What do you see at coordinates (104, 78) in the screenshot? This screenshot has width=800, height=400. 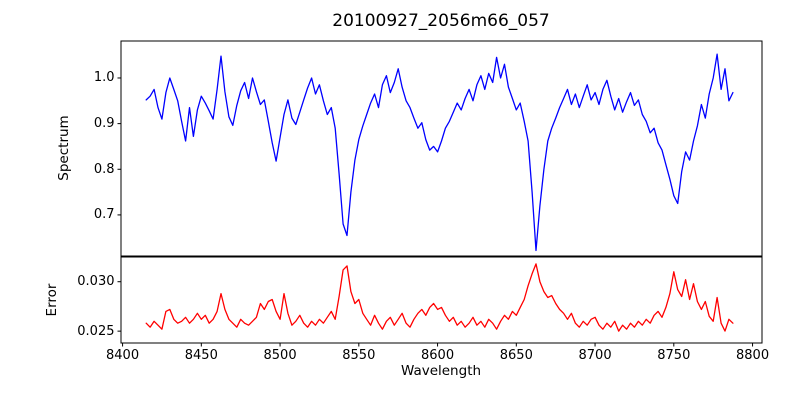 I see `y-tick-label: 1.0` at bounding box center [104, 78].